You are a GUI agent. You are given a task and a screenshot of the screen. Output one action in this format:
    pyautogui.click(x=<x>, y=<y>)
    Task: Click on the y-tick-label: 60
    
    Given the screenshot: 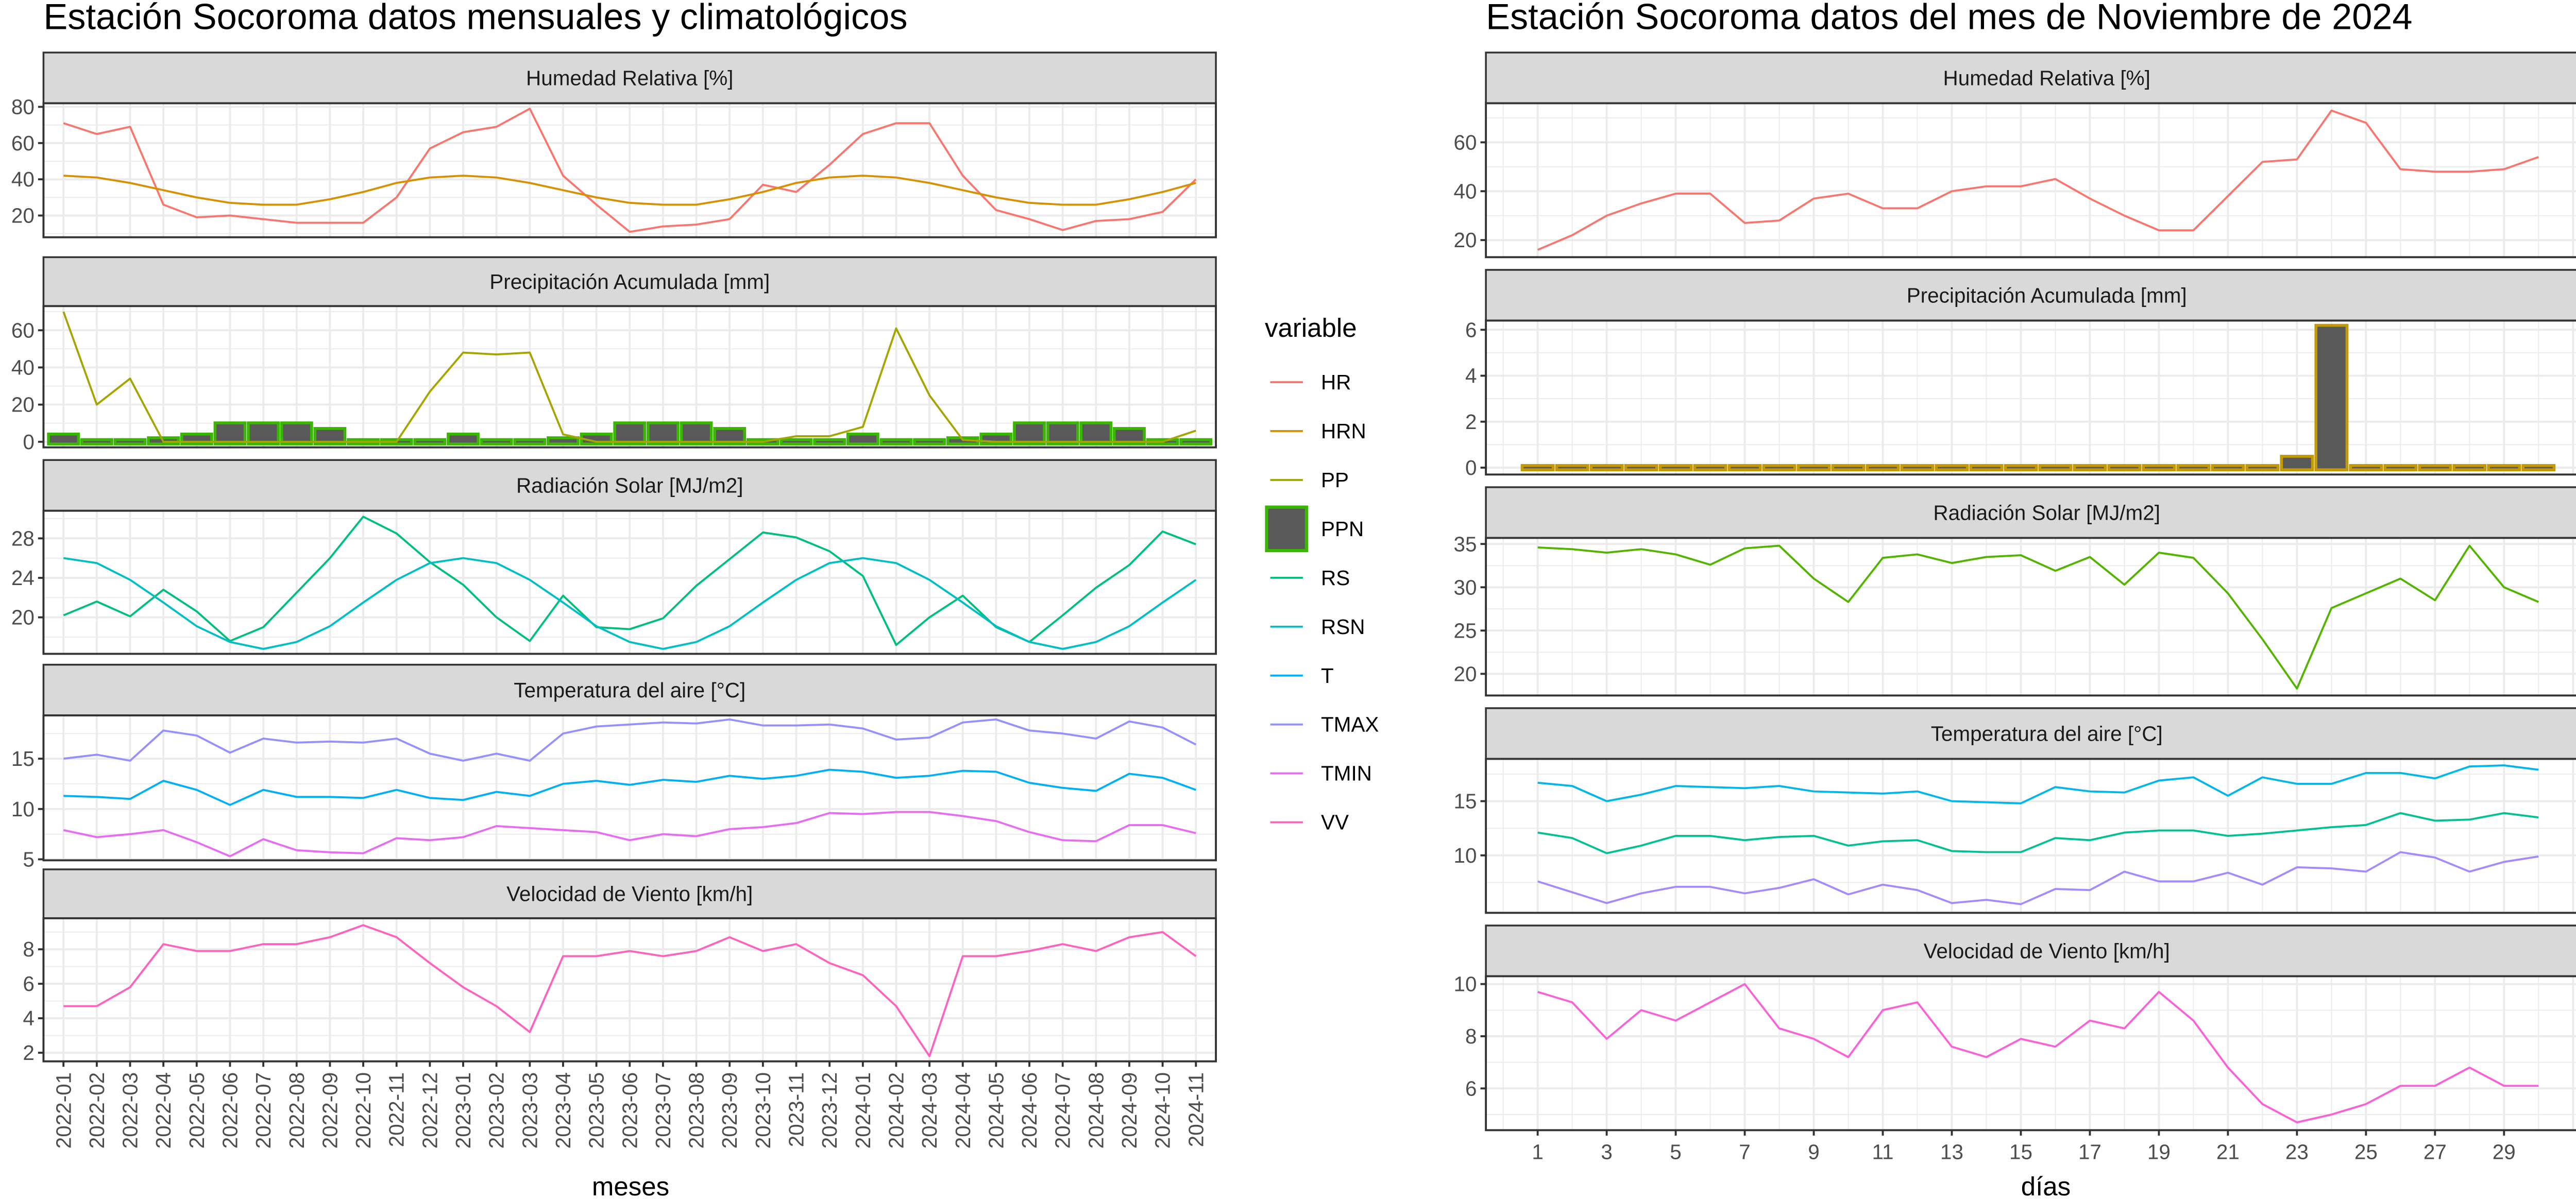 What is the action you would take?
    pyautogui.click(x=23, y=330)
    